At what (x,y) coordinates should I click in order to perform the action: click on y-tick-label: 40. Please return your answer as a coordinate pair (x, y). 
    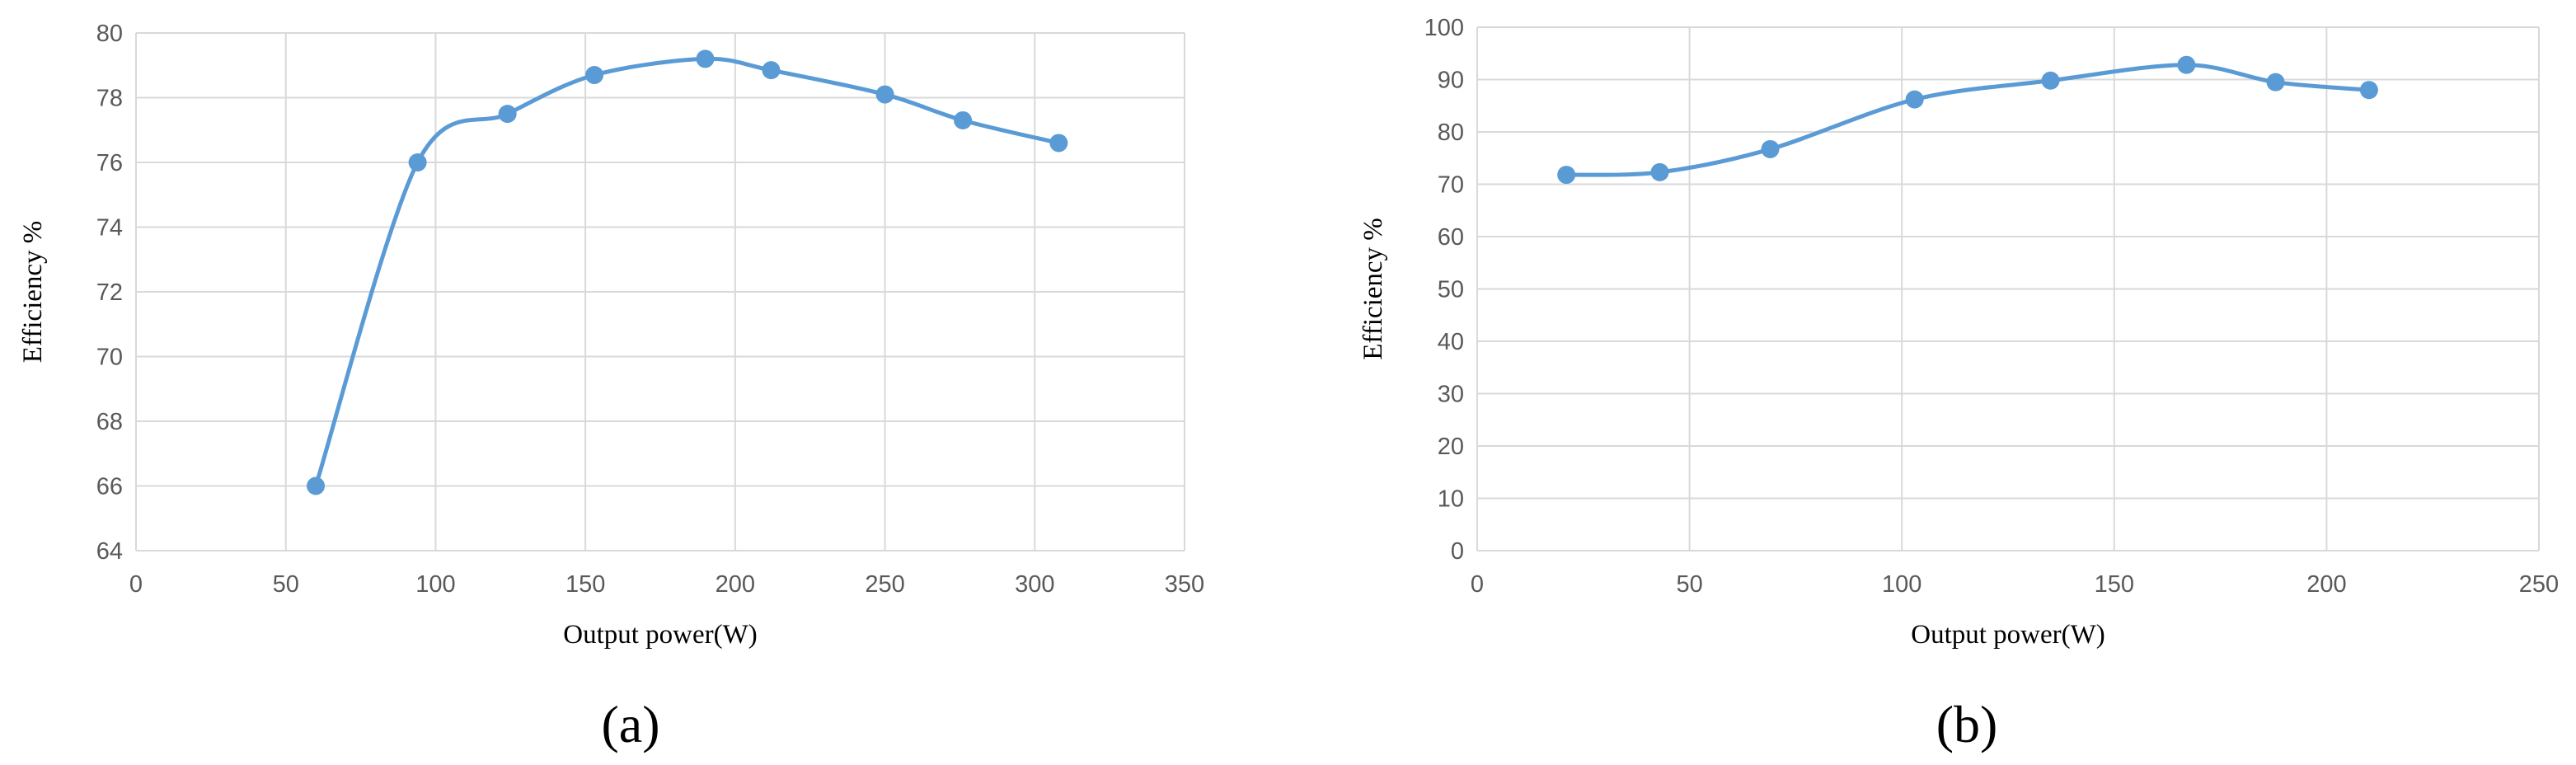
    Looking at the image, I should click on (1451, 342).